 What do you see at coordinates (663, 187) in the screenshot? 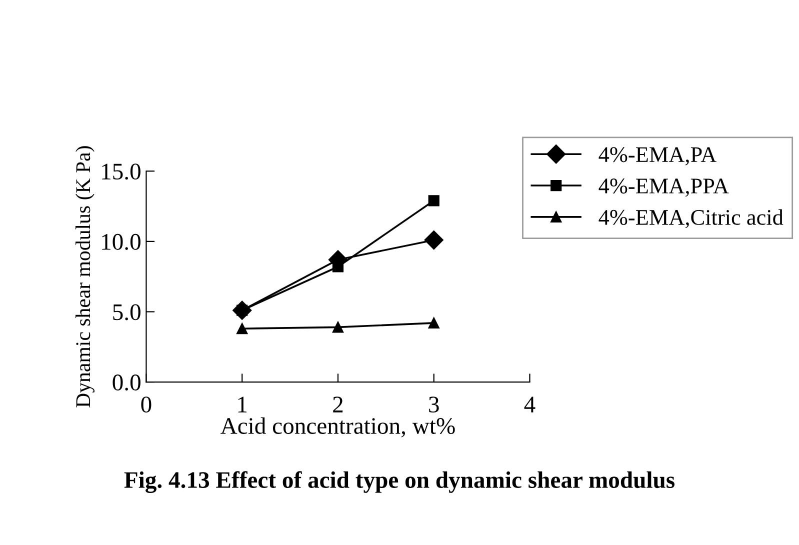
I see `legend-label: 4%-EMA,PPA` at bounding box center [663, 187].